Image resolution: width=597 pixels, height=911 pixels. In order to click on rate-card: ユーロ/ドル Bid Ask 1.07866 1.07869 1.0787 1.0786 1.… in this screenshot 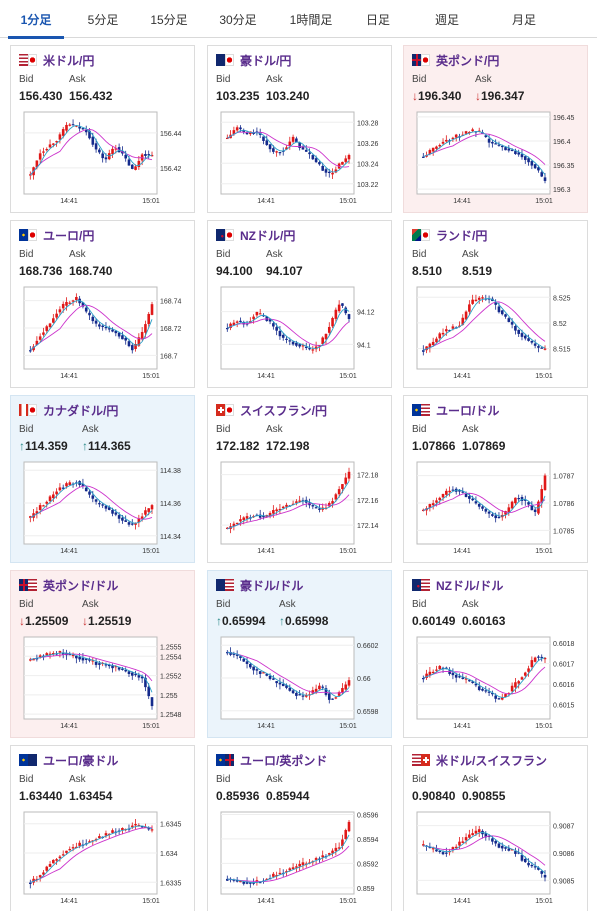, I will do `click(495, 479)`.